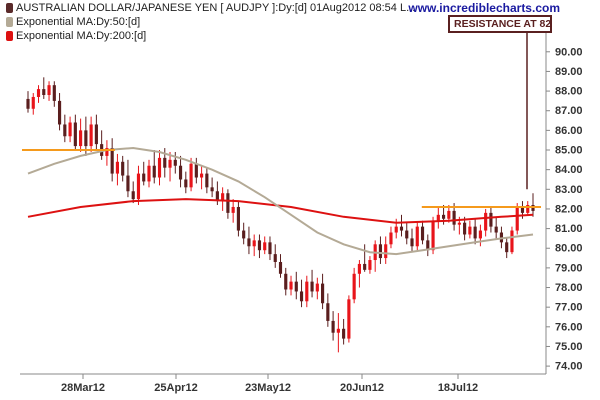 The height and width of the screenshot is (400, 600). Describe the element at coordinates (569, 249) in the screenshot. I see `y-tick-label: 80.00` at that location.